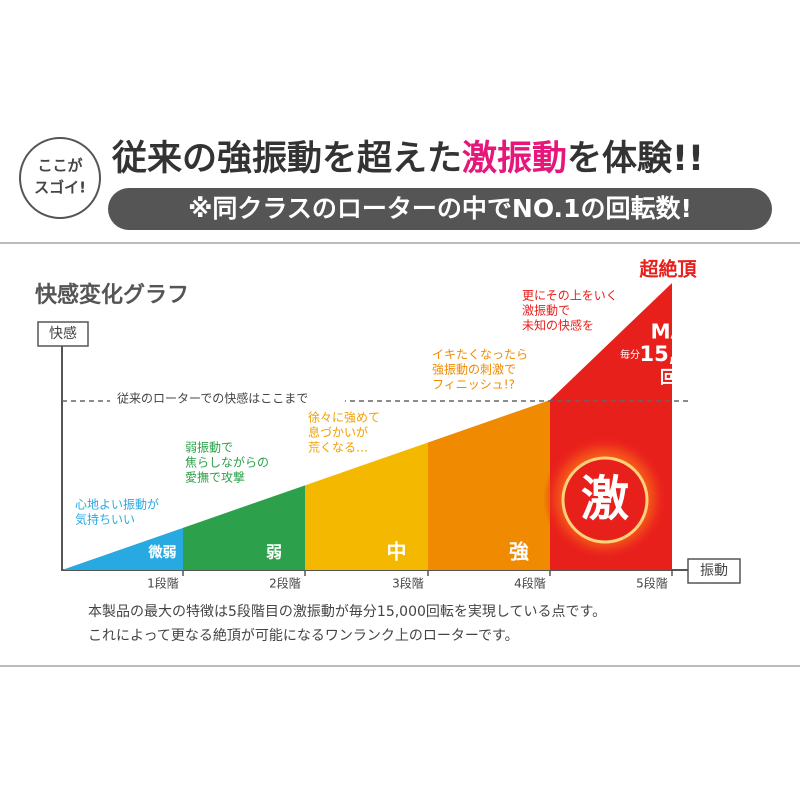 The height and width of the screenshot is (800, 800). Describe the element at coordinates (570, 296) in the screenshot. I see `level-note: 更にその上をいく` at that location.